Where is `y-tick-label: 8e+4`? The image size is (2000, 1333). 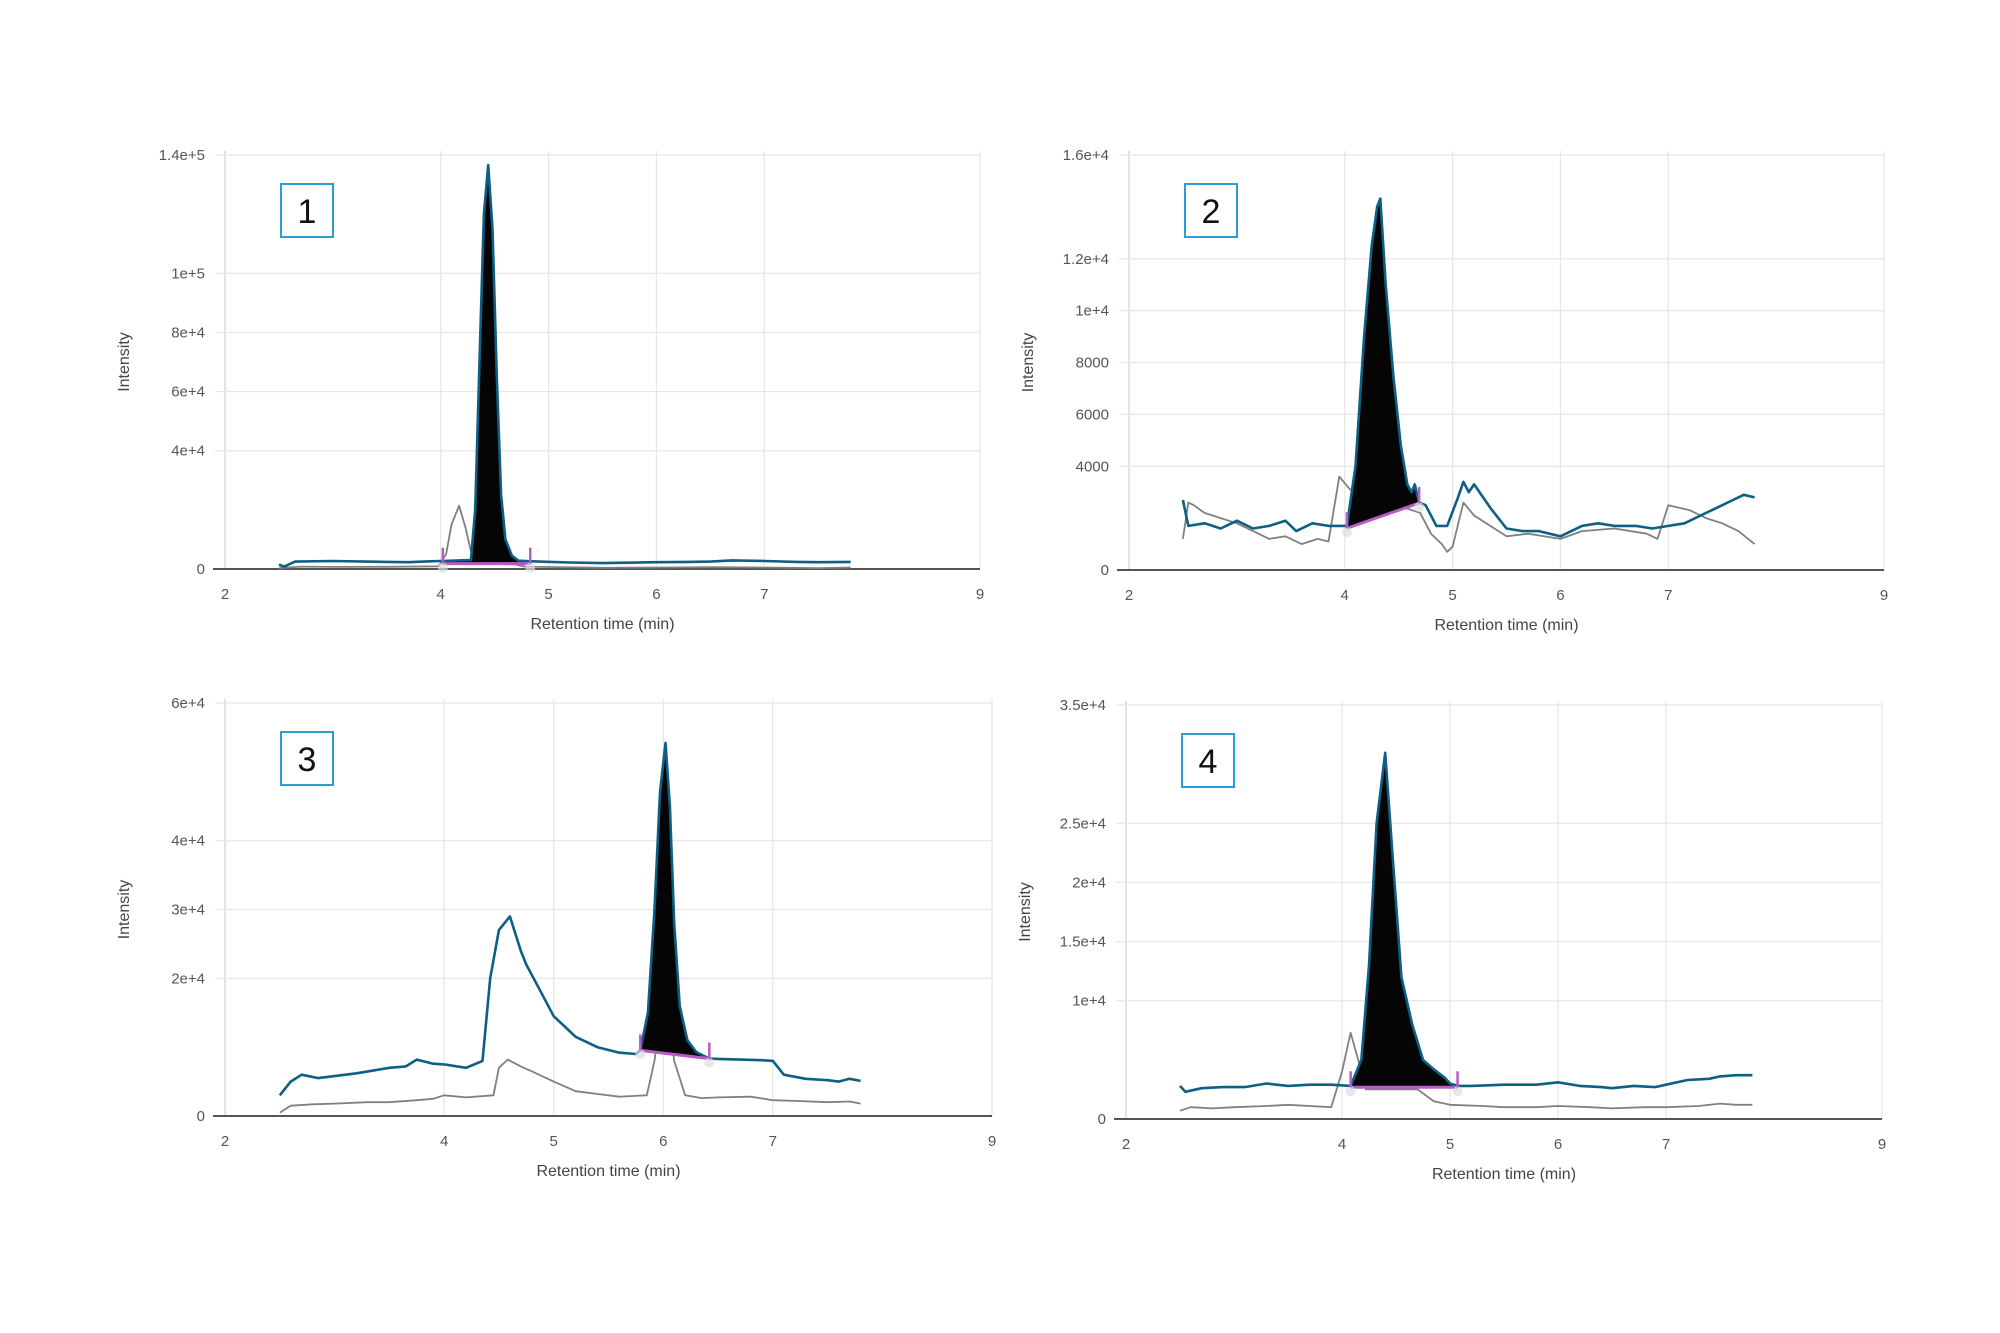
y-tick-label: 8e+4 is located at coordinates (188, 332).